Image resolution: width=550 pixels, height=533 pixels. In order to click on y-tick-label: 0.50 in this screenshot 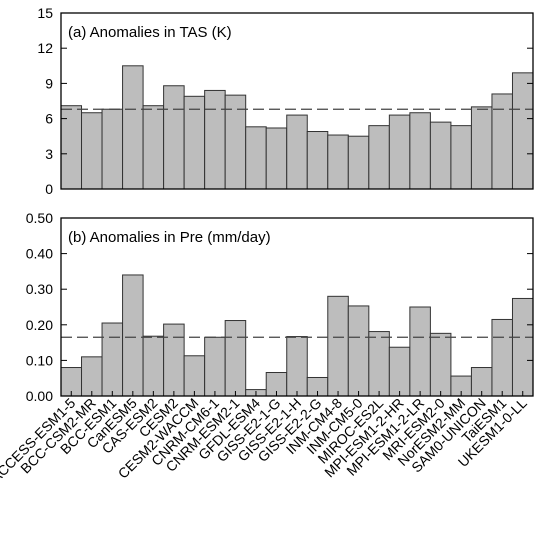, I will do `click(39, 218)`.